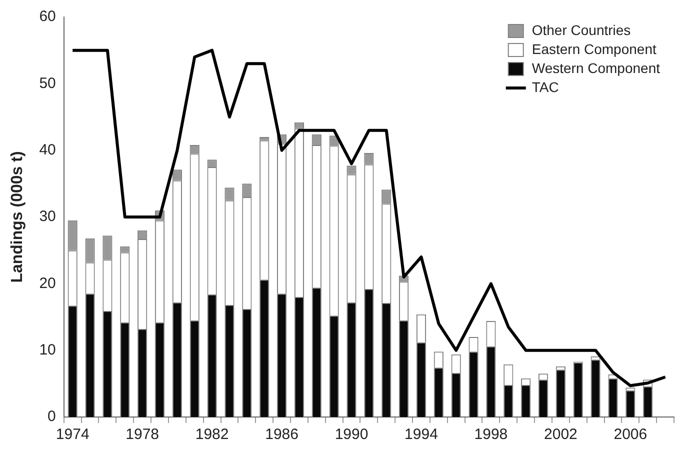  I want to click on x-tick-label: 1990, so click(351, 435).